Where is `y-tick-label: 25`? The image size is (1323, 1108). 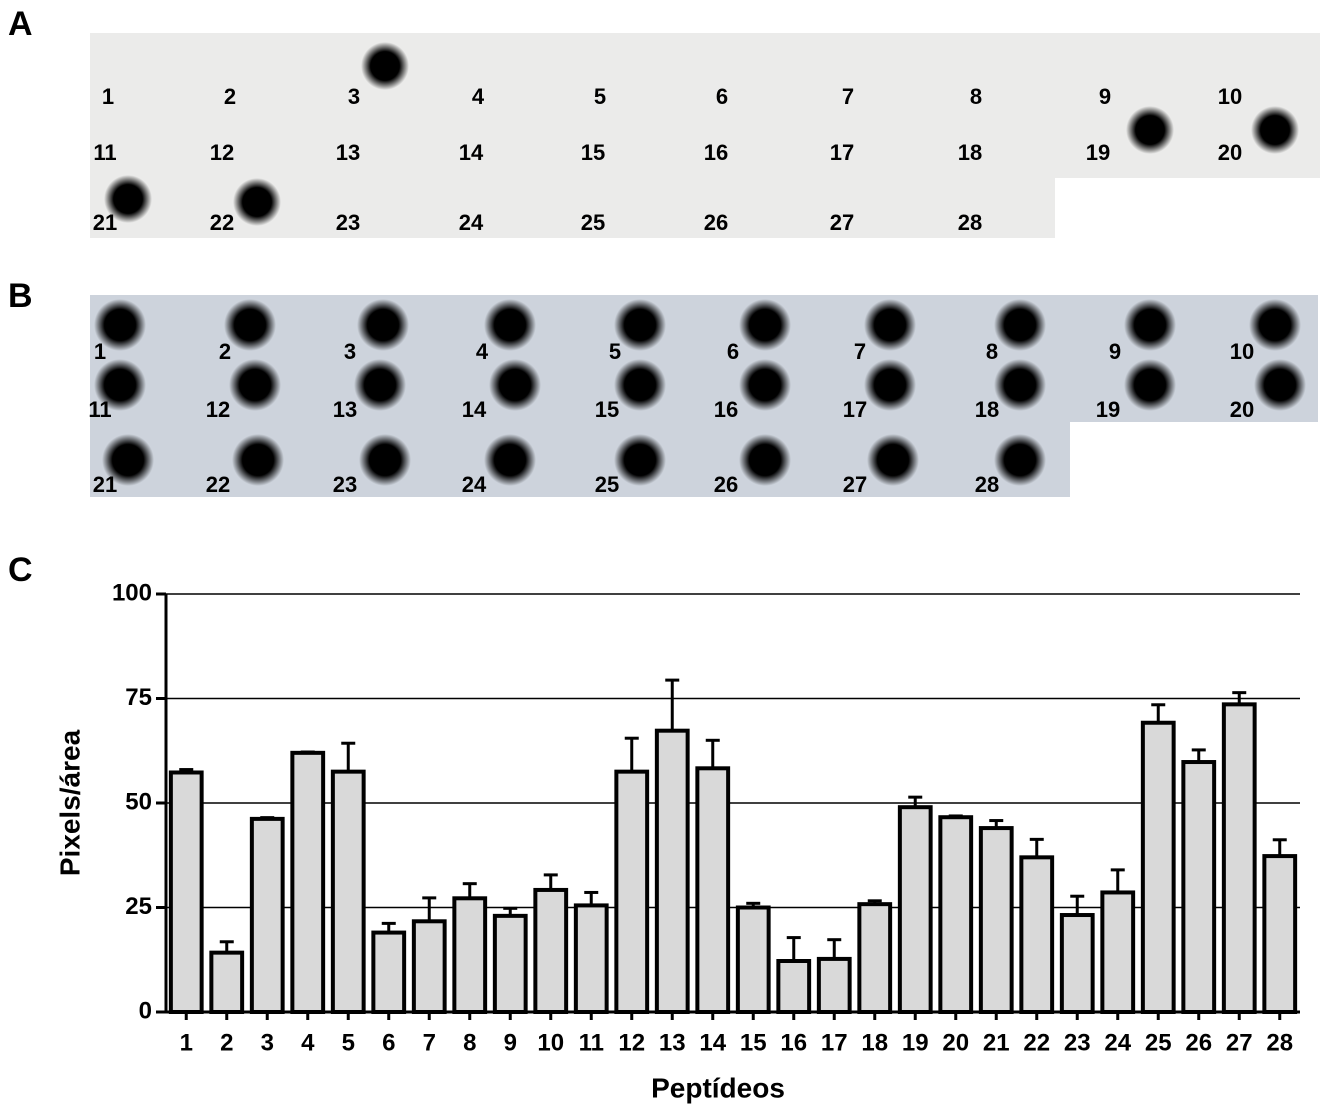
y-tick-label: 25 is located at coordinates (138, 906).